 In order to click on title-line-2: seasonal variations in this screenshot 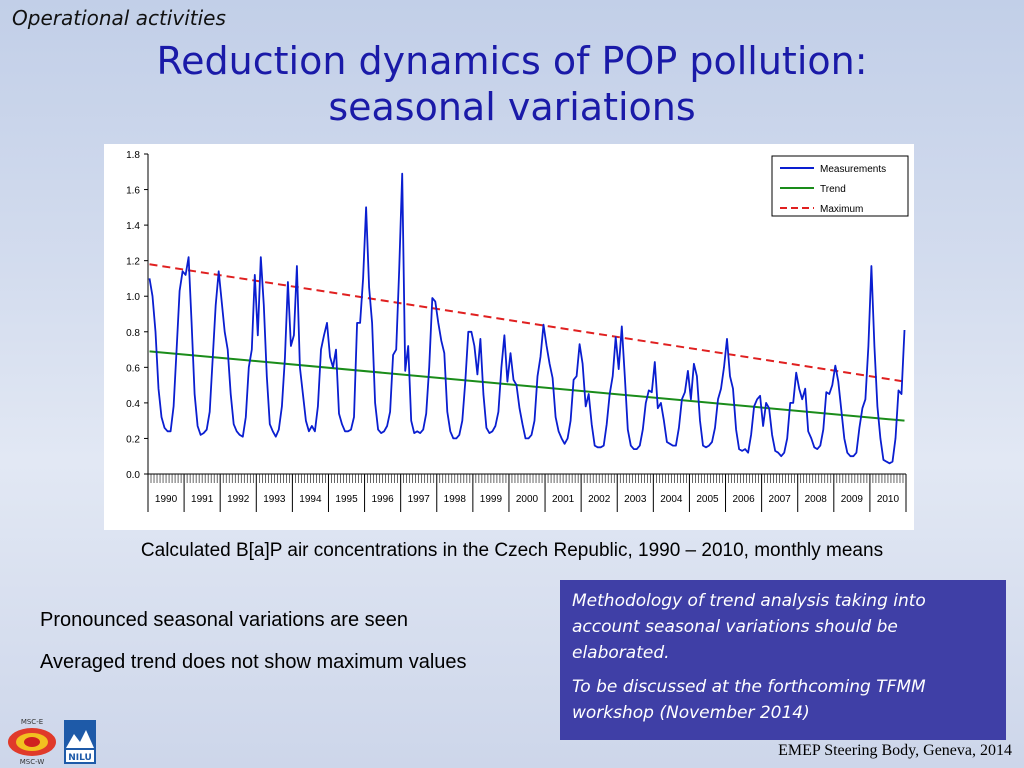, I will do `click(512, 107)`.